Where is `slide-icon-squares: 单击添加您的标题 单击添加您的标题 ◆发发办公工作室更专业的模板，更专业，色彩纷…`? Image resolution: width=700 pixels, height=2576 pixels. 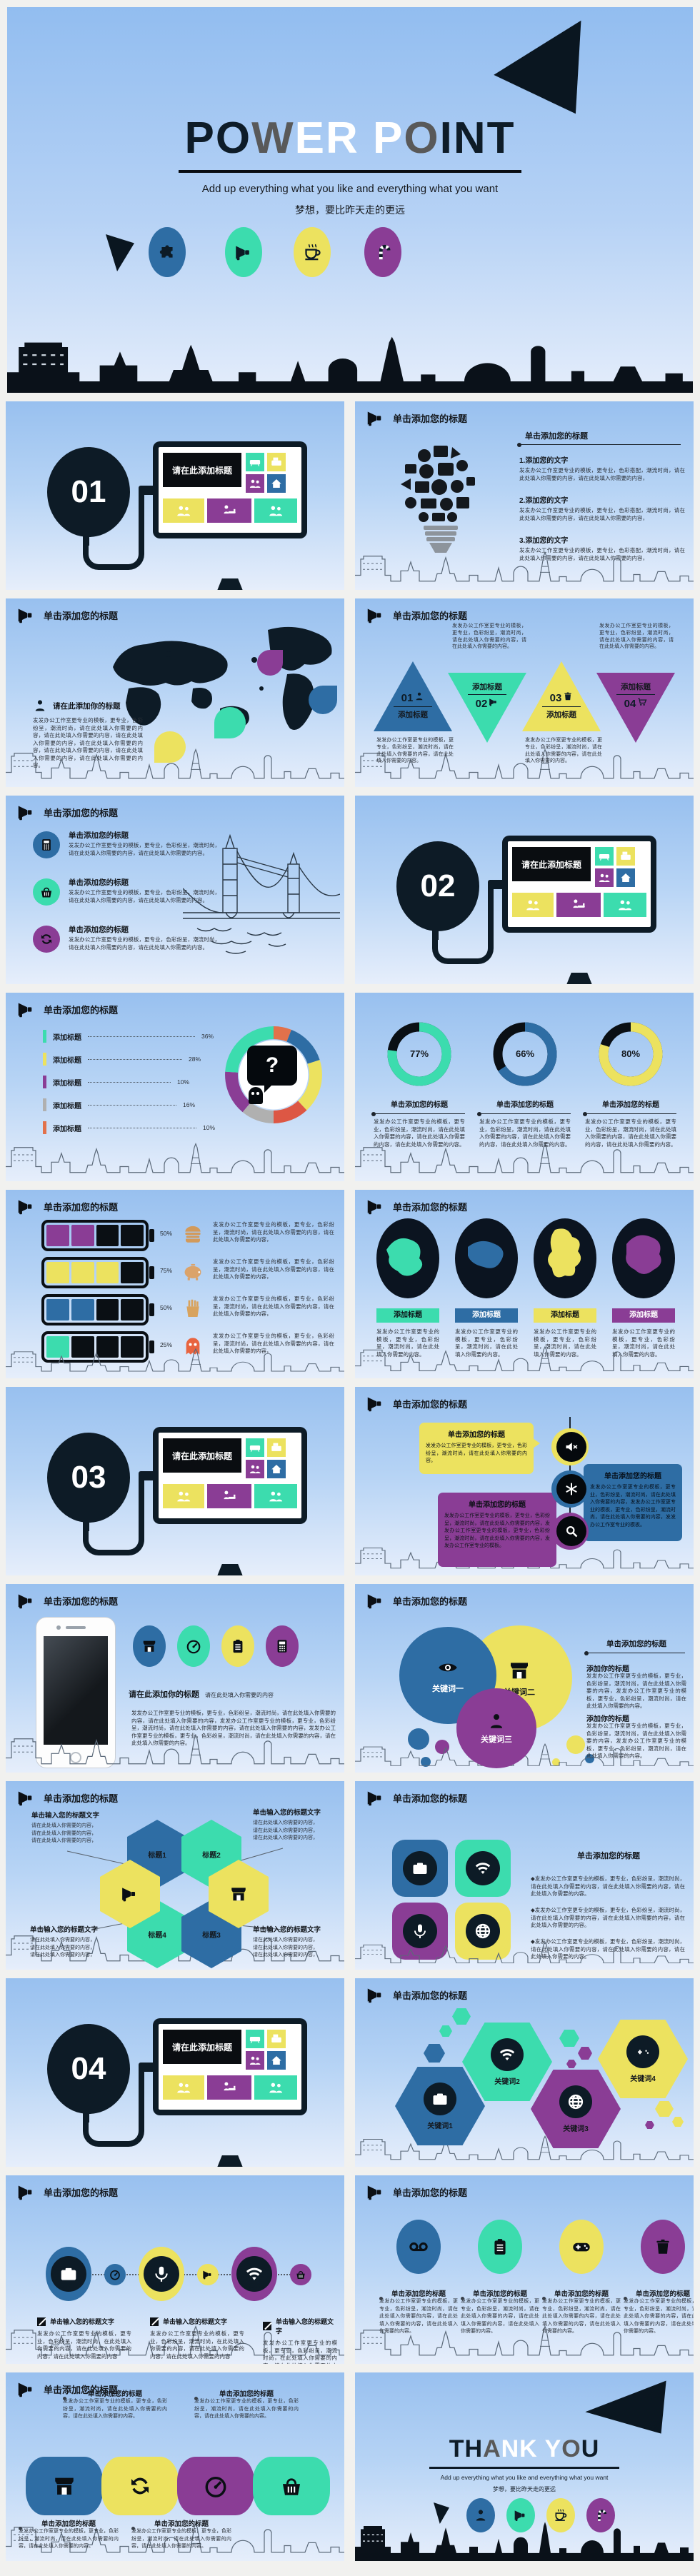 slide-icon-squares: 单击添加您的标题 单击添加您的标题 ◆发发办公工作室更专业的模板，更专业，色彩纷… is located at coordinates (524, 1875).